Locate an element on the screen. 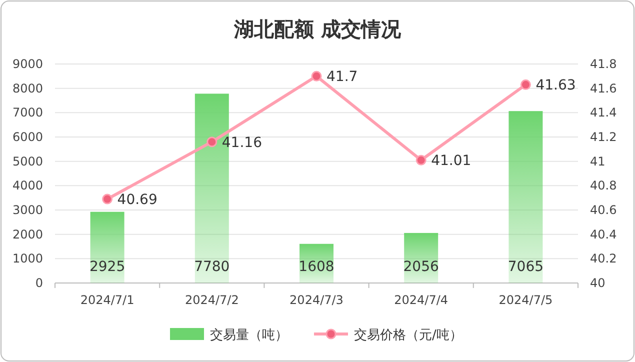  data-label: 41.01 is located at coordinates (451, 161).